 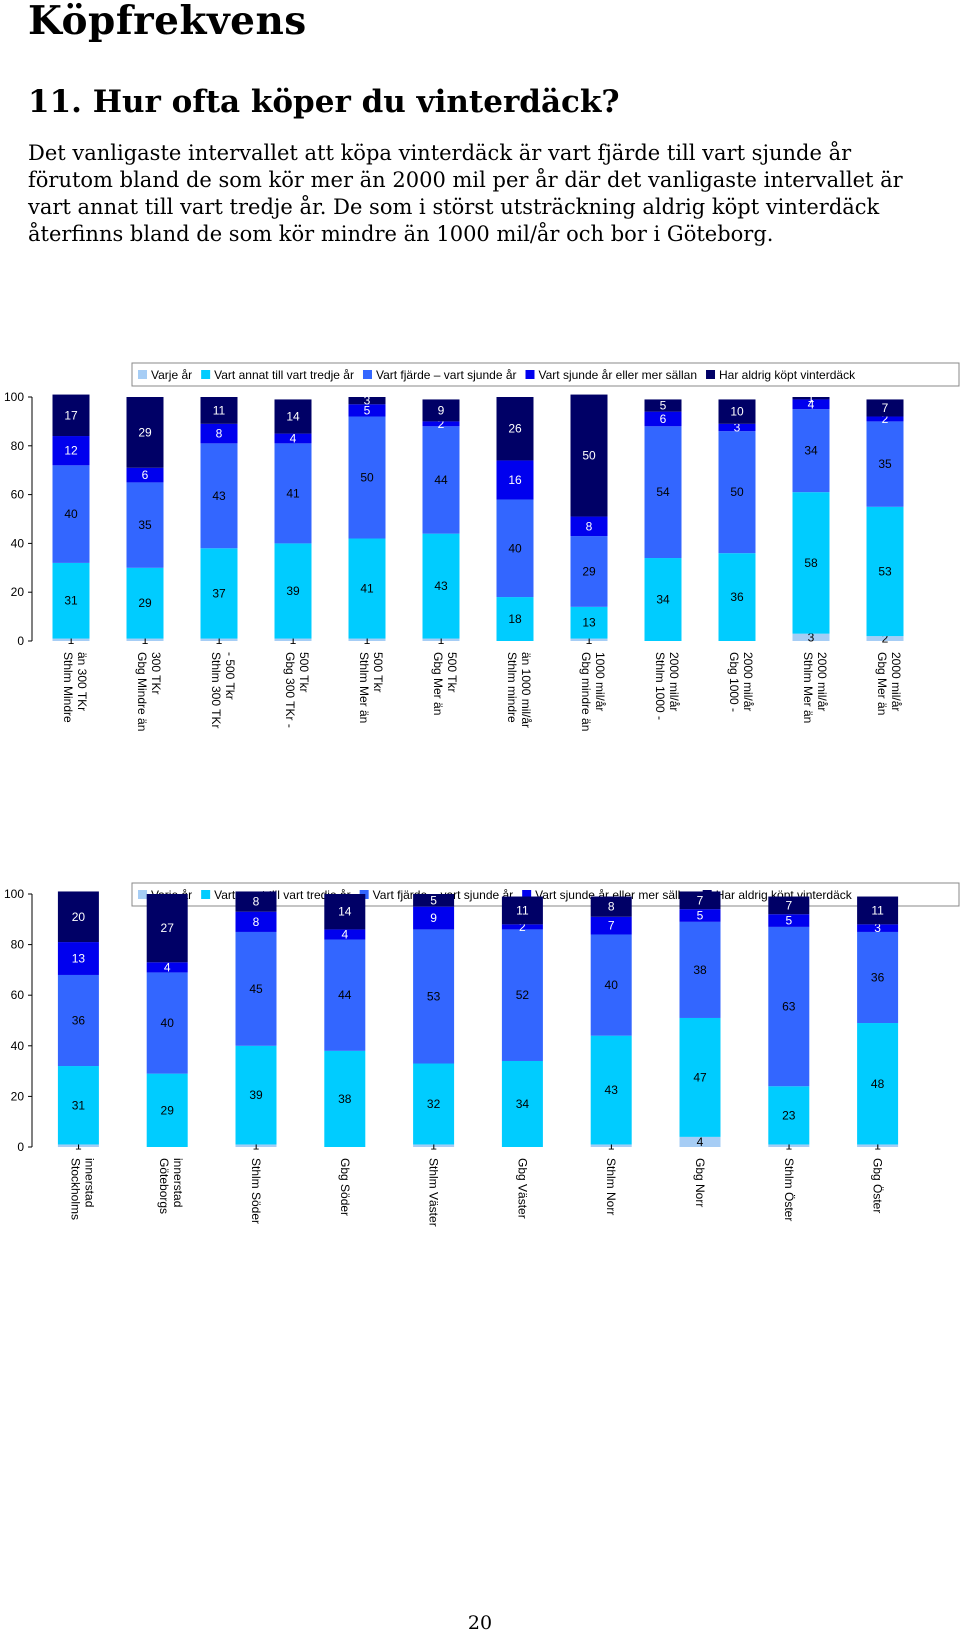 What do you see at coordinates (480, 1623) in the screenshot?
I see `page-number: 20` at bounding box center [480, 1623].